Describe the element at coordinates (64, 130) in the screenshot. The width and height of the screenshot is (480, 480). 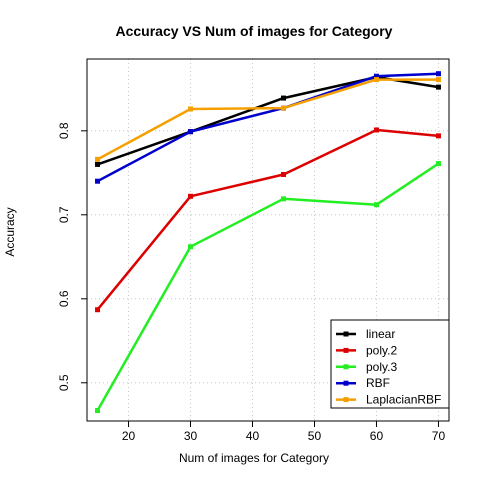
I see `y-tick-label: 0.8` at that location.